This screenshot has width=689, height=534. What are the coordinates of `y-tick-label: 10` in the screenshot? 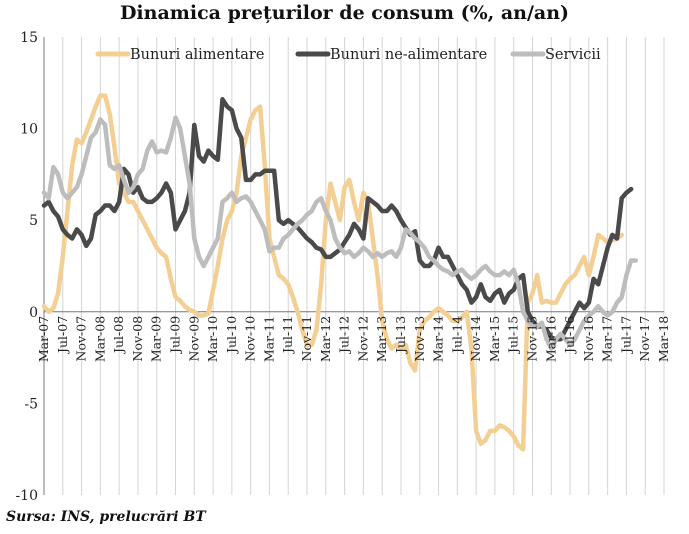 It's located at (29, 130).